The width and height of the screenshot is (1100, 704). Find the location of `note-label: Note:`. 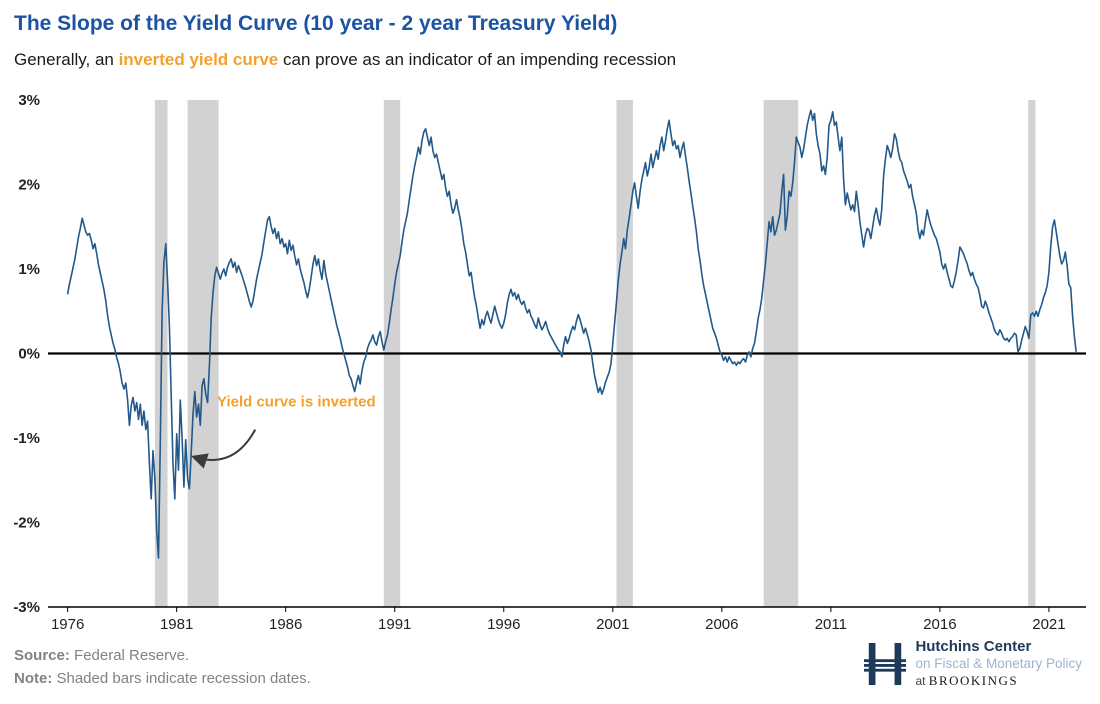

note-label: Note: is located at coordinates (33, 678).